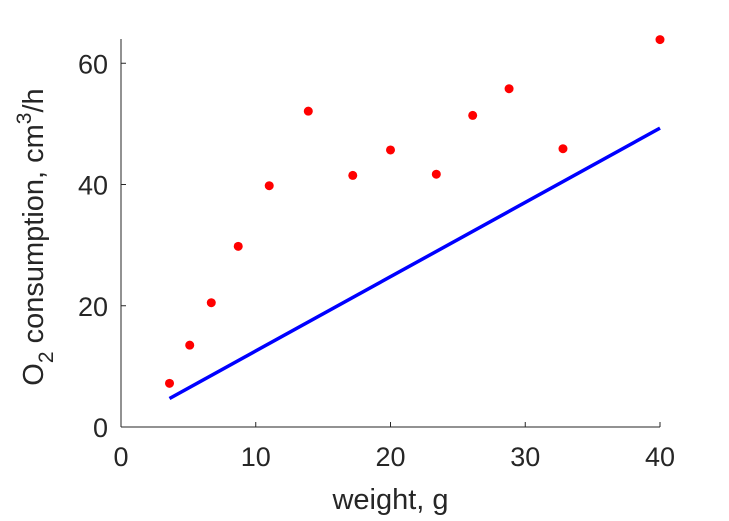  What do you see at coordinates (389, 500) in the screenshot?
I see `x-axis-label: weight, g` at bounding box center [389, 500].